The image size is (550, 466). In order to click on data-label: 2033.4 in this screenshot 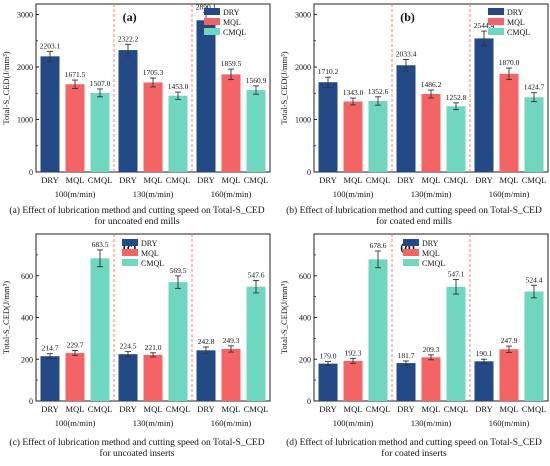, I will do `click(406, 53)`.